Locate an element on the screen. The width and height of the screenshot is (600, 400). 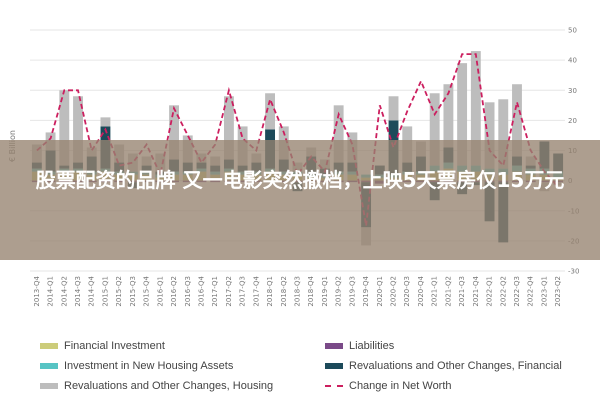
x-tick-label: 2014-Q3 is located at coordinates (78, 291).